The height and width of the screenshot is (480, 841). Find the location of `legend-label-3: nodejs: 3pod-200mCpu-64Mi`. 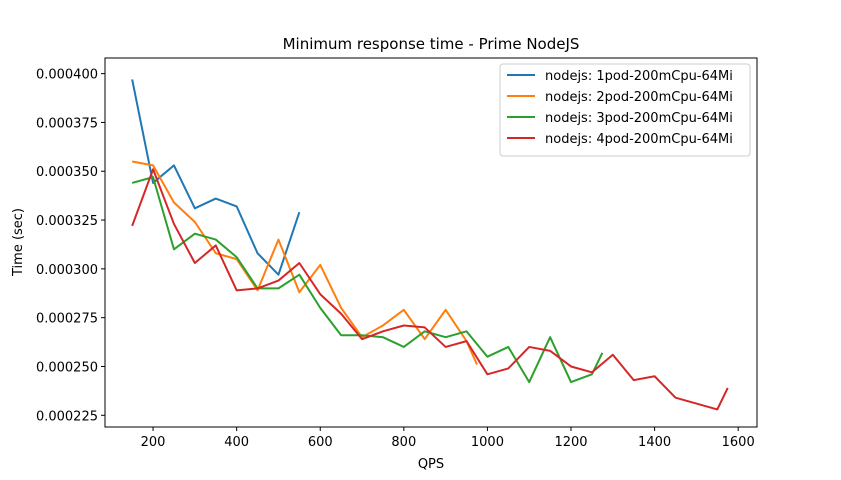

legend-label-3: nodejs: 3pod-200mCpu-64Mi is located at coordinates (639, 118).